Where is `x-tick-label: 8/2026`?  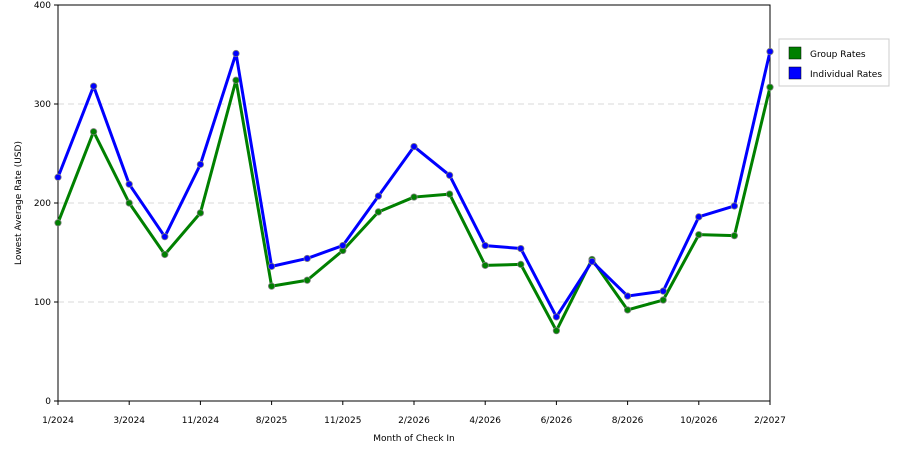
x-tick-label: 8/2026 is located at coordinates (628, 421).